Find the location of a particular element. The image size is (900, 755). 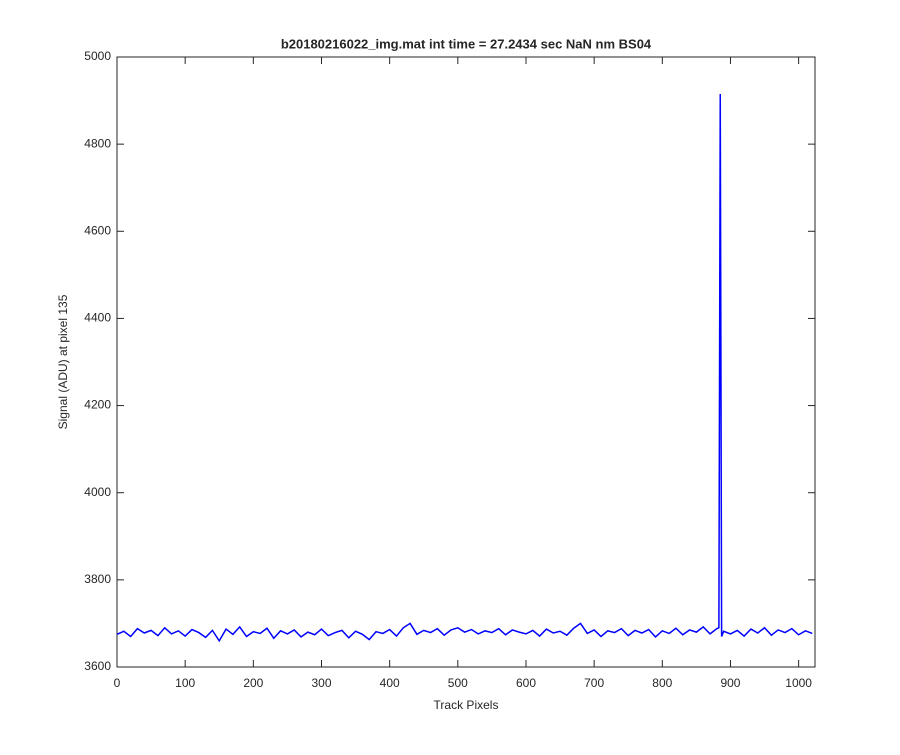

x-tick-label: 800 is located at coordinates (662, 683).